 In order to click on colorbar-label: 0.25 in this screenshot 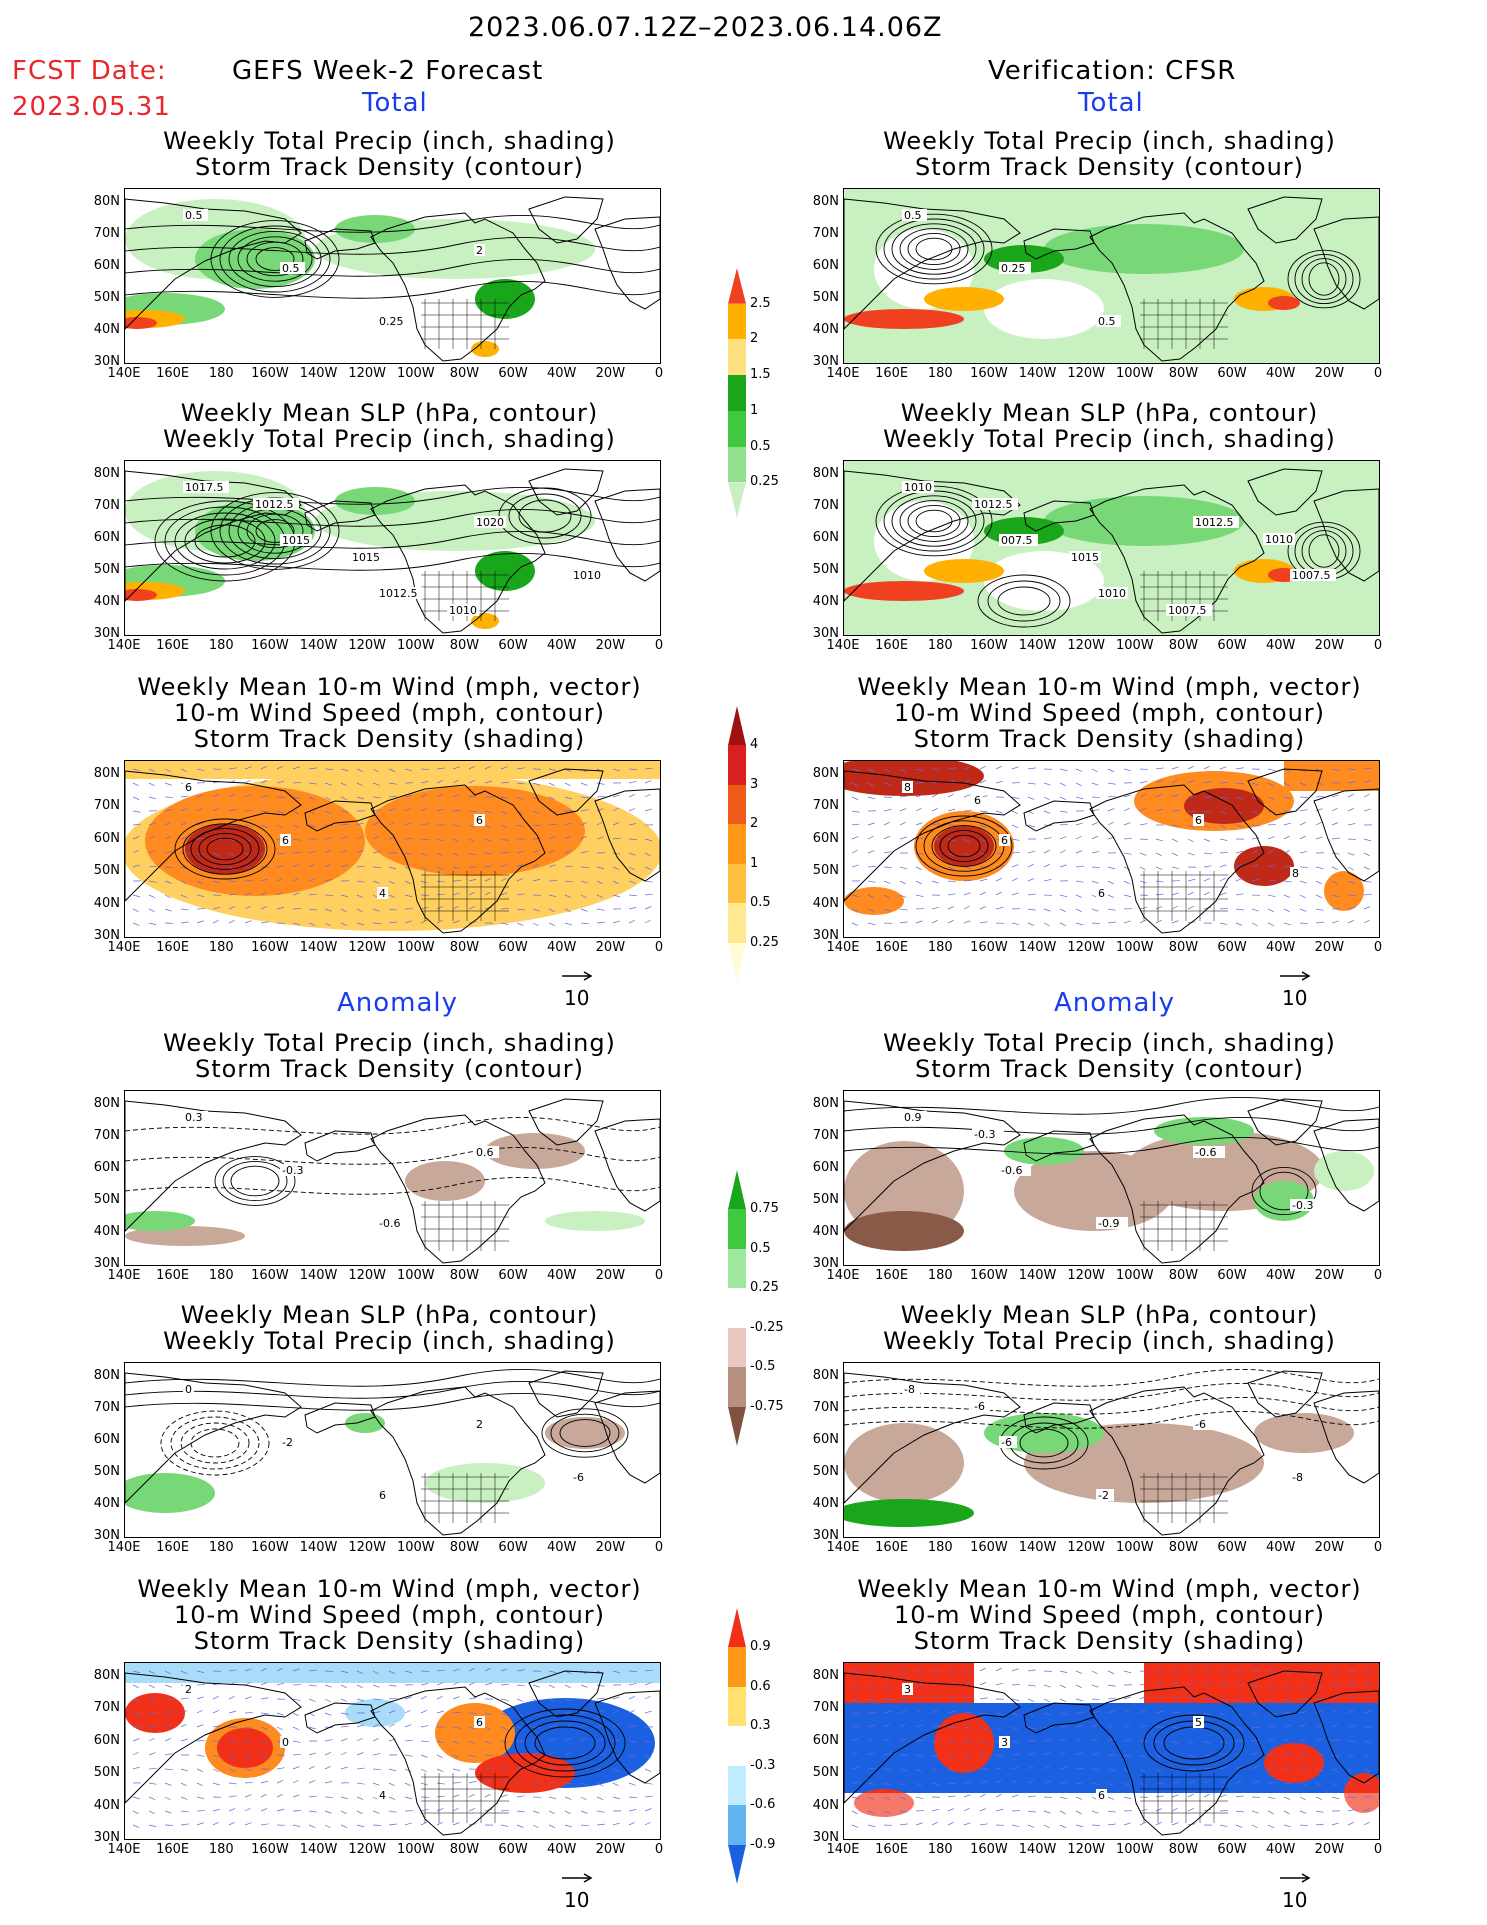, I will do `click(764, 1288)`.